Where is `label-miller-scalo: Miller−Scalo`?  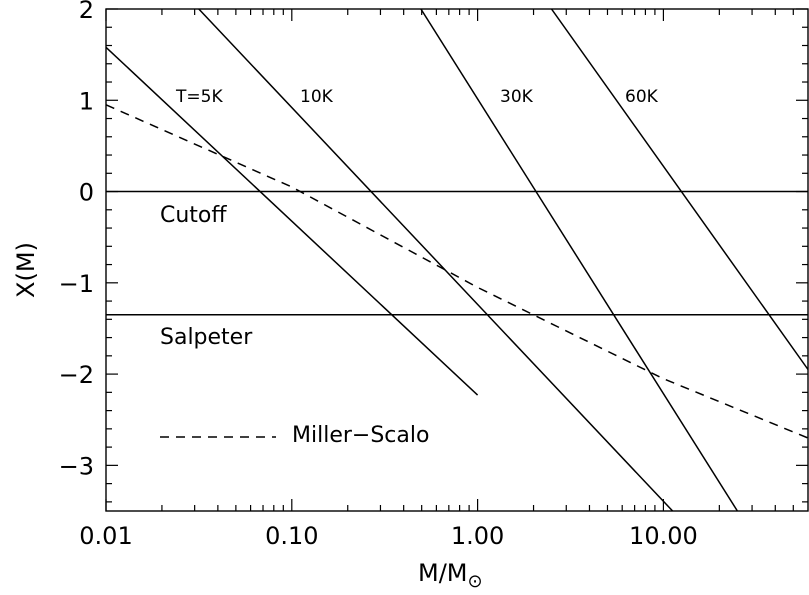
label-miller-scalo: Miller−Scalo is located at coordinates (360, 435).